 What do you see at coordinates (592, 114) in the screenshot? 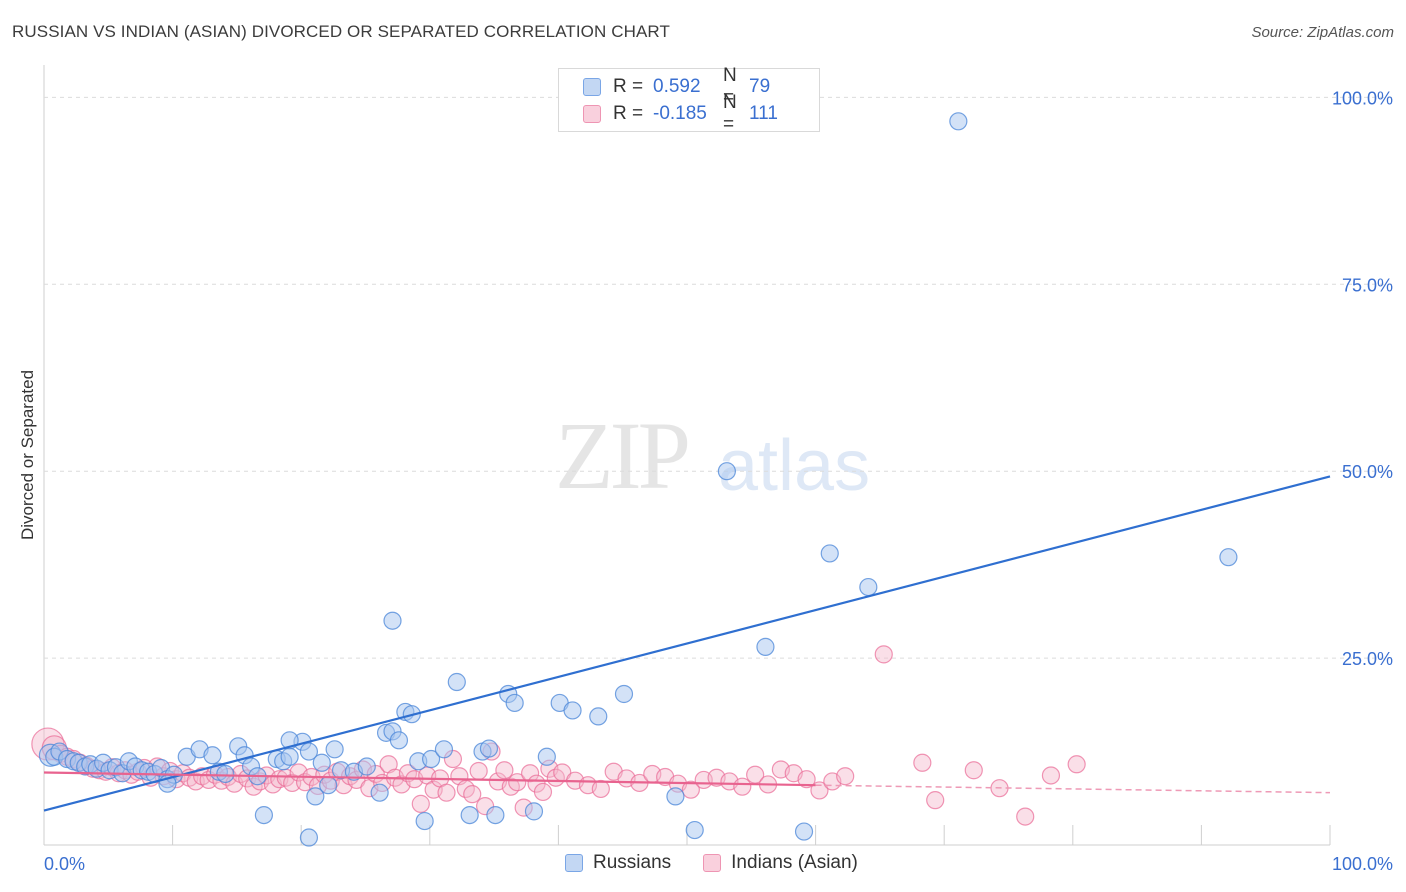
I see `indians-swatch` at bounding box center [592, 114].